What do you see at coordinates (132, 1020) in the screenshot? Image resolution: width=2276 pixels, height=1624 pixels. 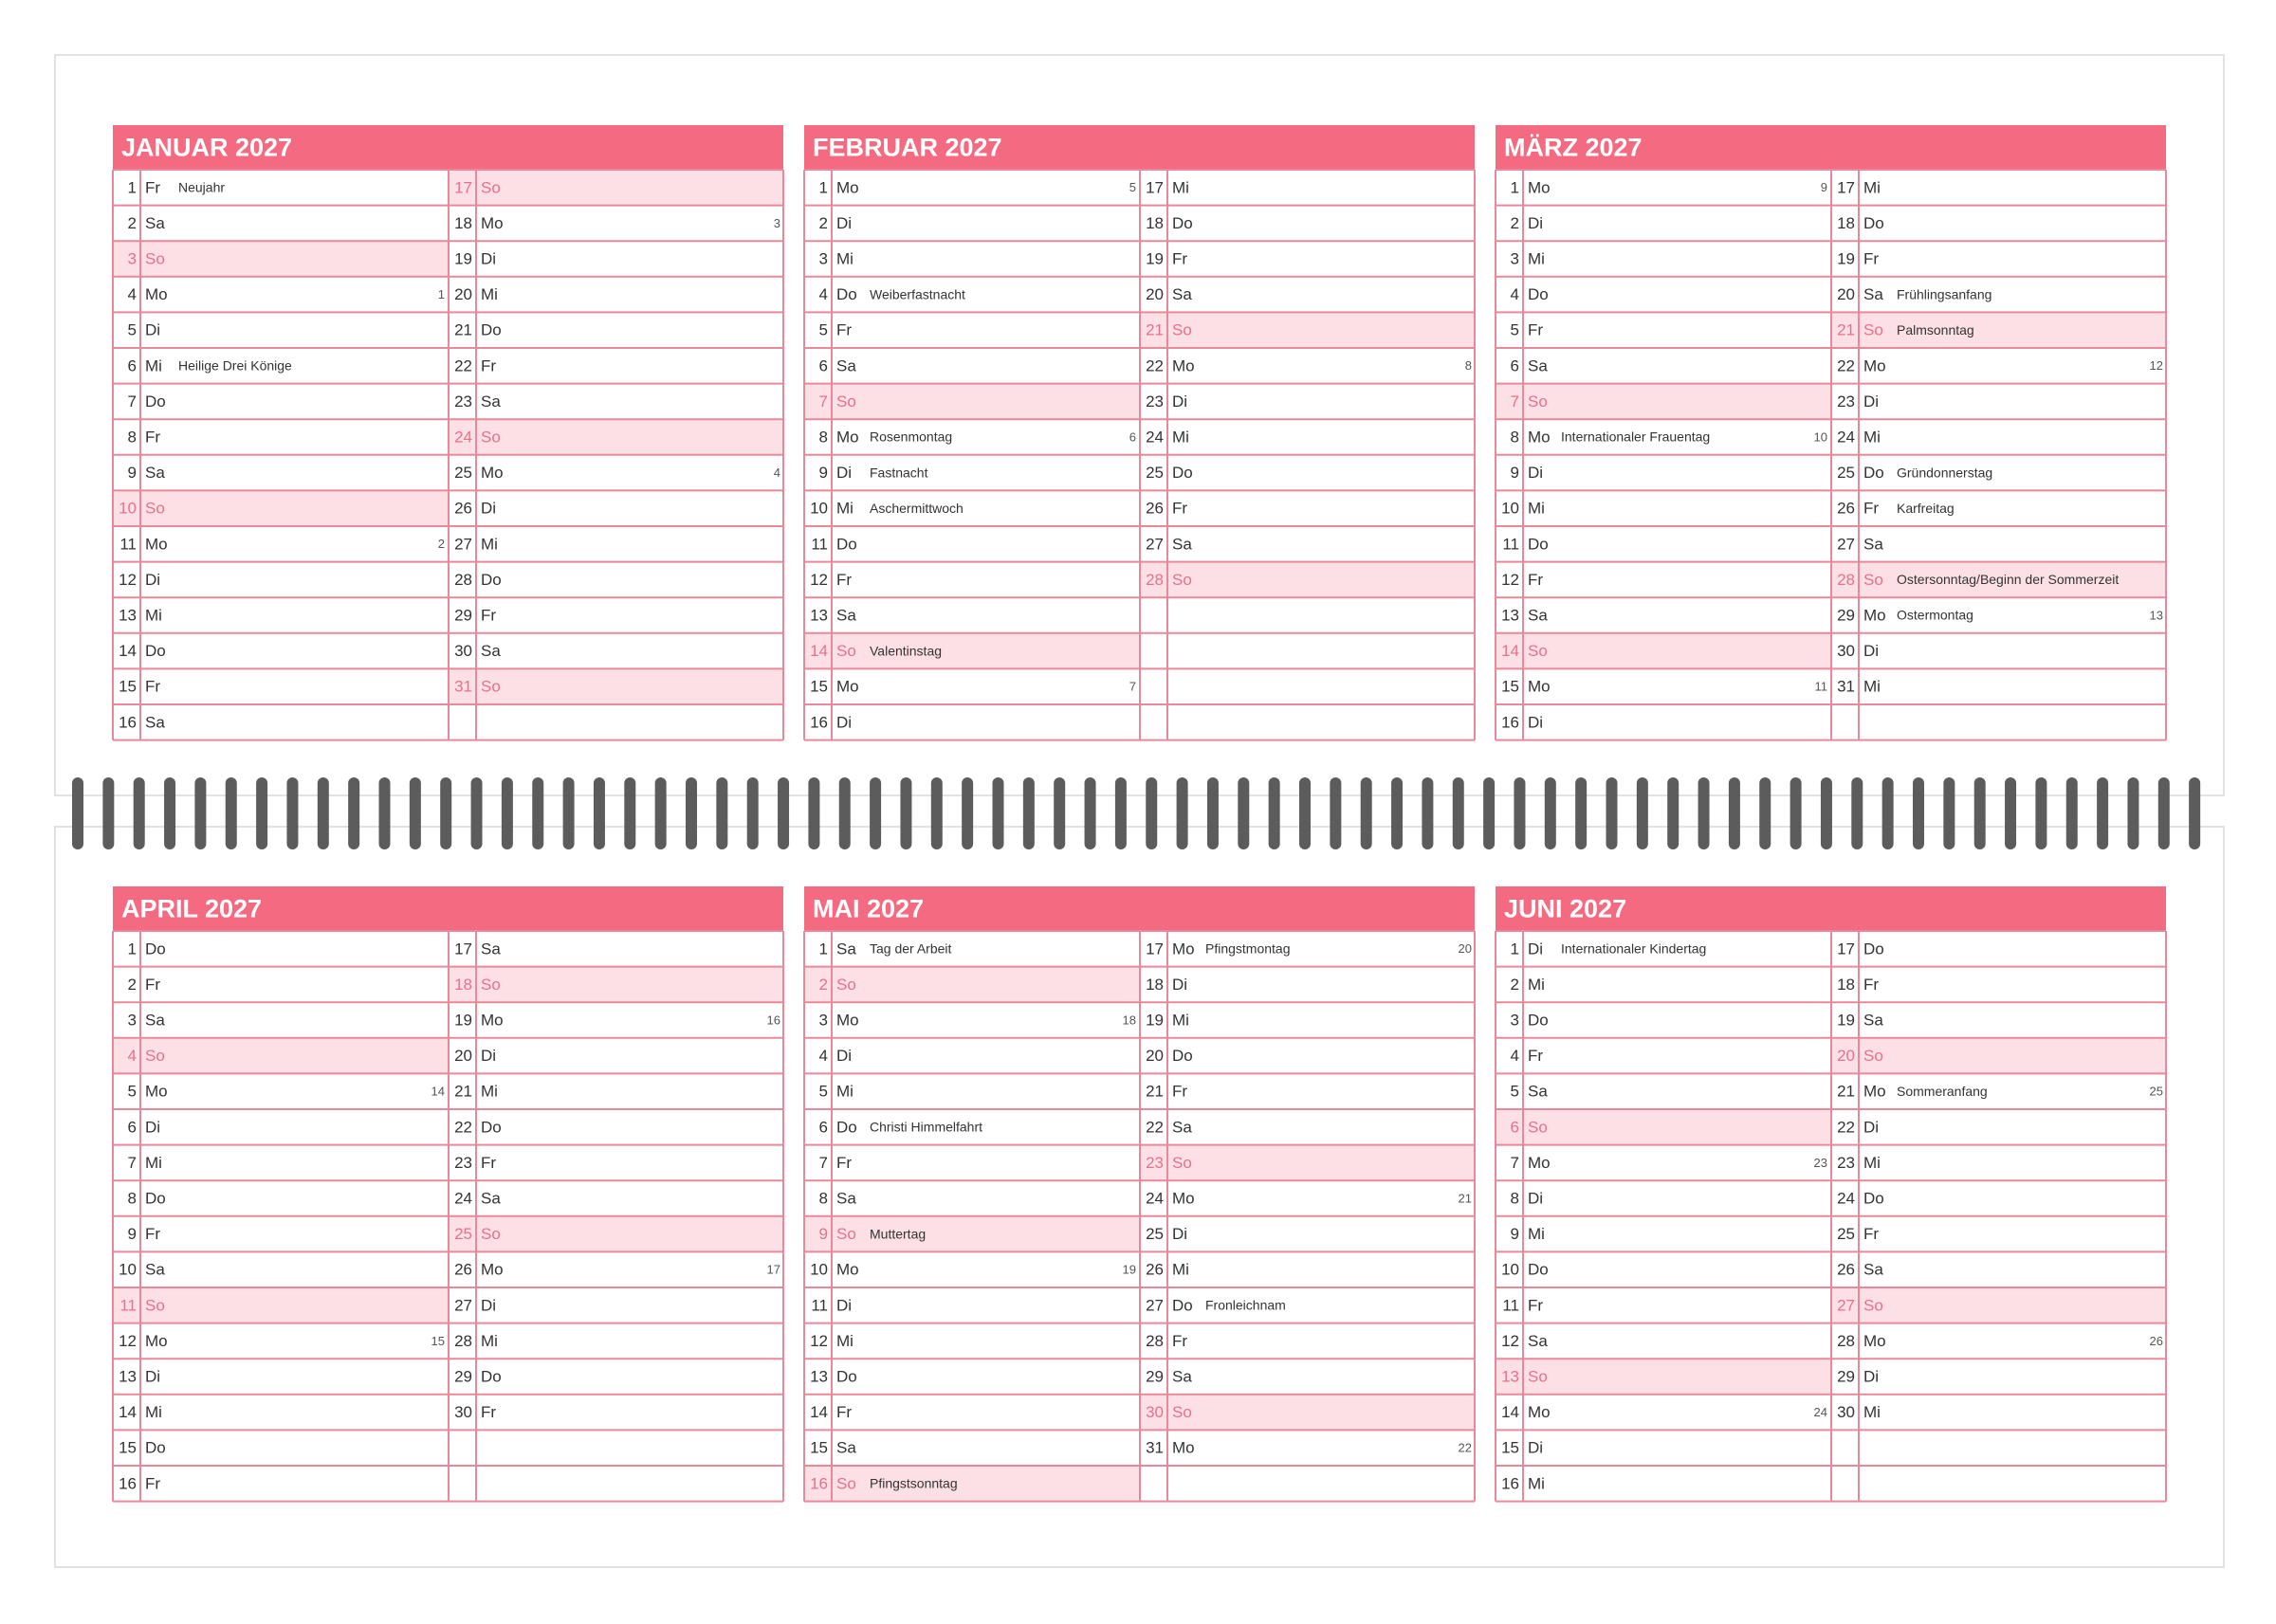 I see `day-number: 3` at bounding box center [132, 1020].